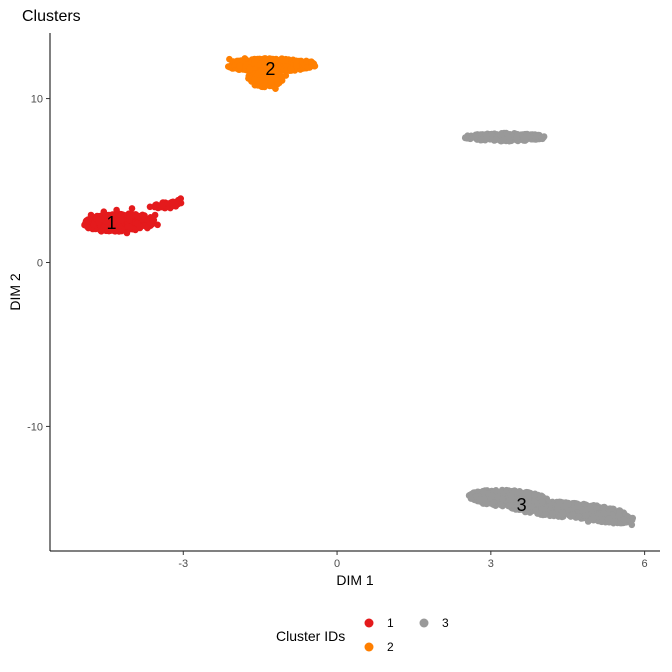 Image resolution: width=672 pixels, height=672 pixels. Describe the element at coordinates (406, 635) in the screenshot. I see `legend-items: 1 2 3` at that location.